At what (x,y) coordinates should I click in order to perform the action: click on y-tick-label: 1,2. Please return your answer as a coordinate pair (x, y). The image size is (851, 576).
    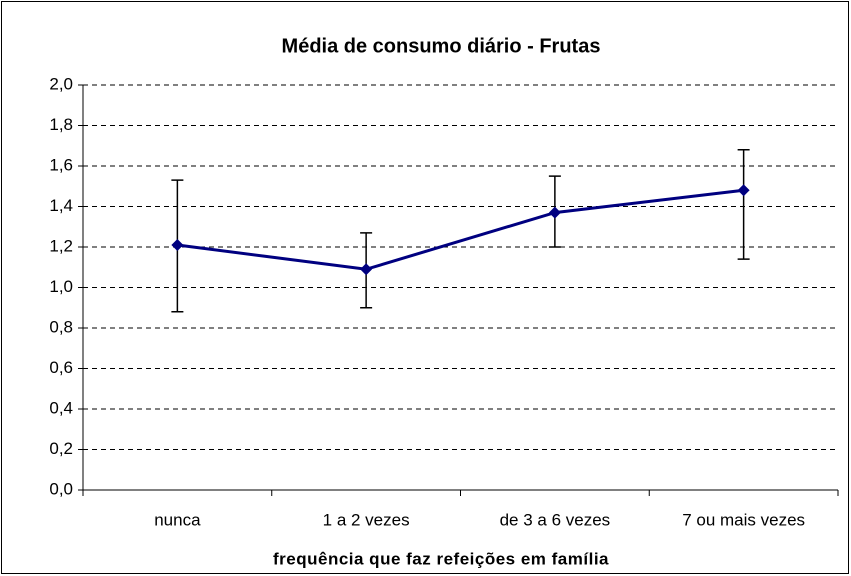
    Looking at the image, I should click on (61, 245).